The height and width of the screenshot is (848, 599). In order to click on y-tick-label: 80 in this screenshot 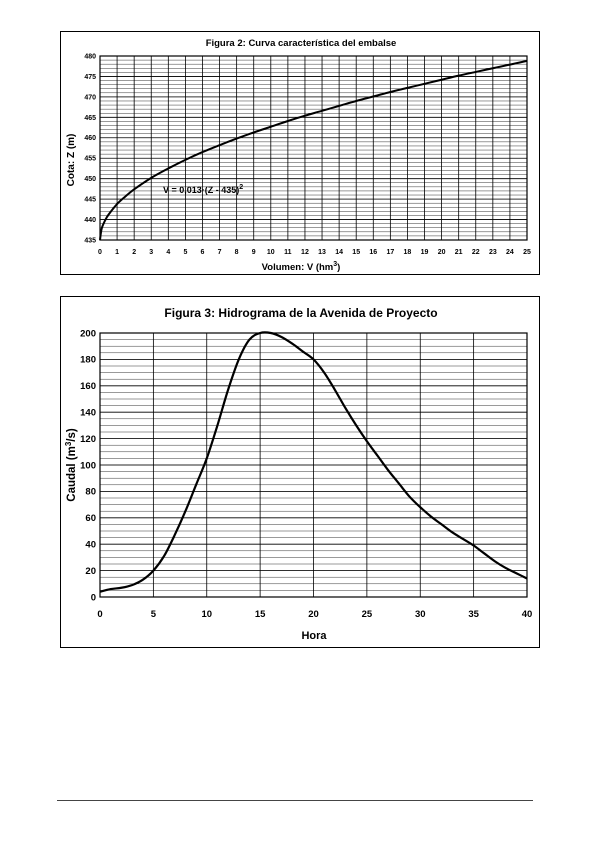, I will do `click(90, 492)`.